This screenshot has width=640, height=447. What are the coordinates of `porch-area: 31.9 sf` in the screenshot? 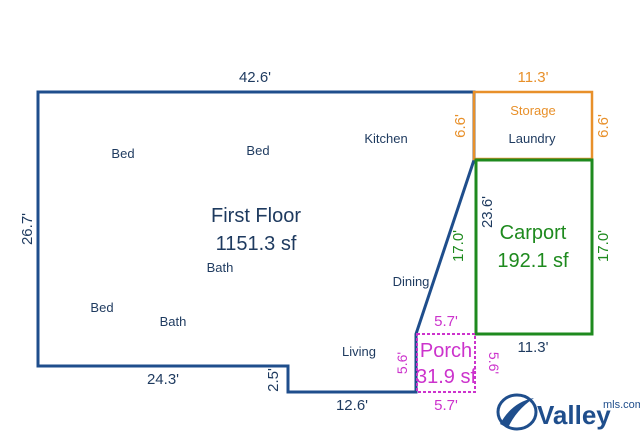 It's located at (446, 377).